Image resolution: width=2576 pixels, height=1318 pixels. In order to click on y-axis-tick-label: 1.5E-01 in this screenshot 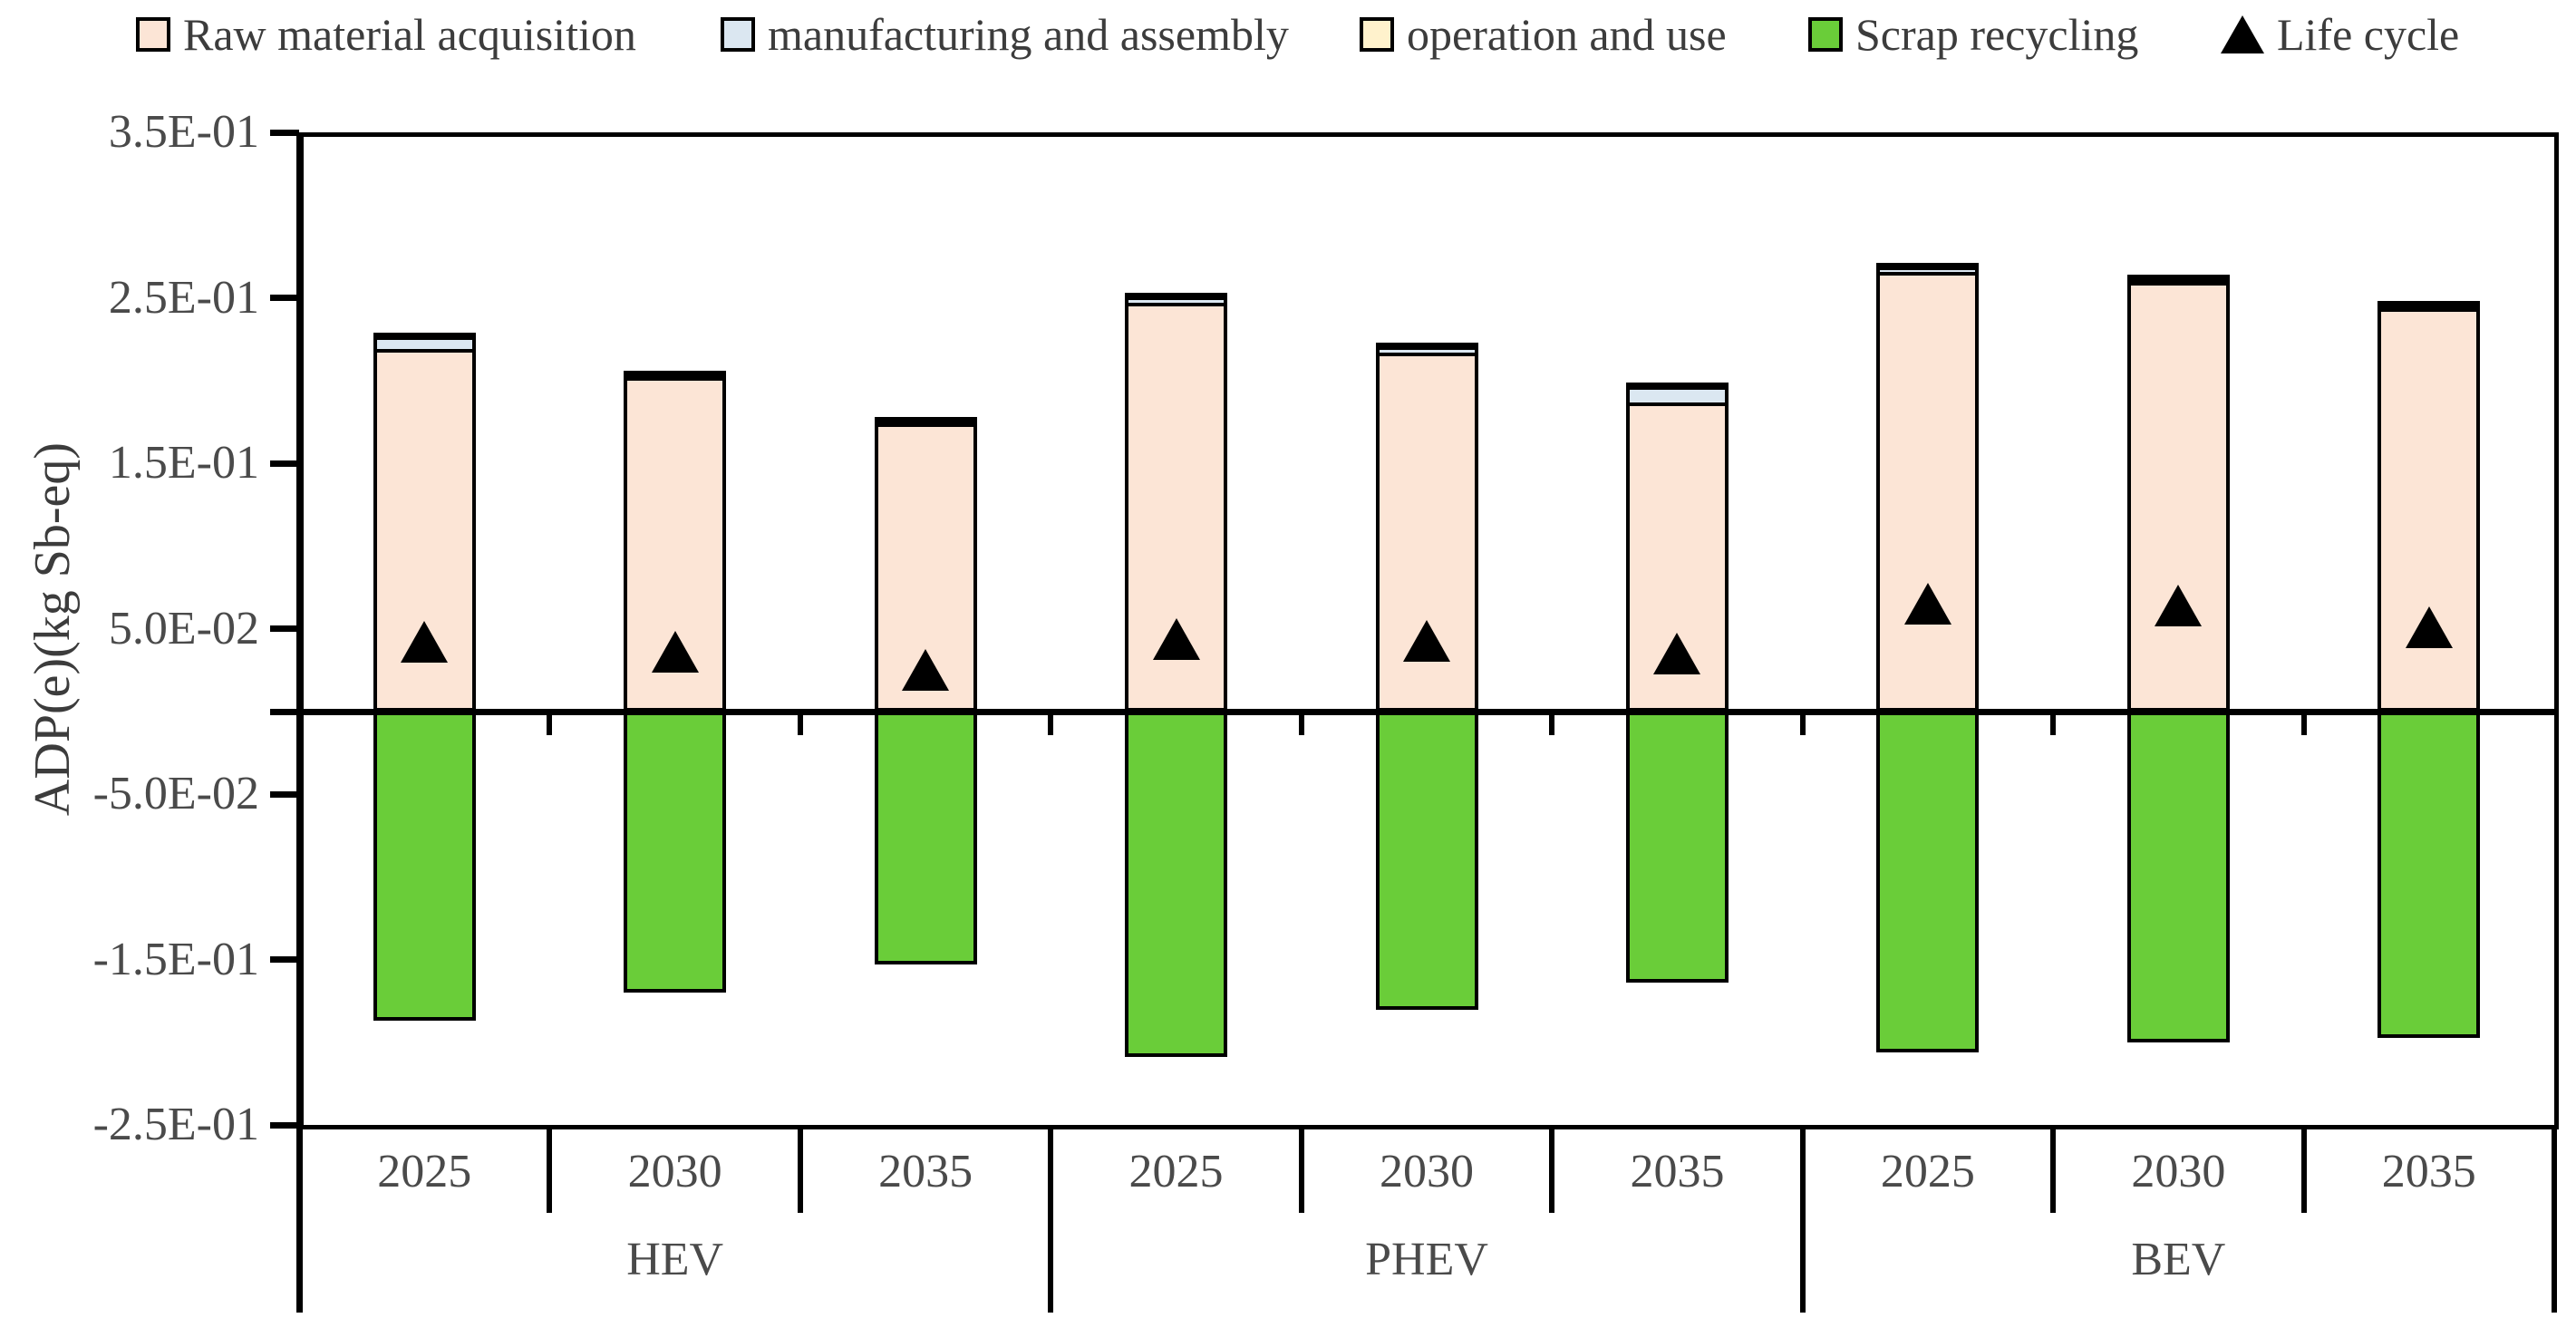, I will do `click(183, 463)`.